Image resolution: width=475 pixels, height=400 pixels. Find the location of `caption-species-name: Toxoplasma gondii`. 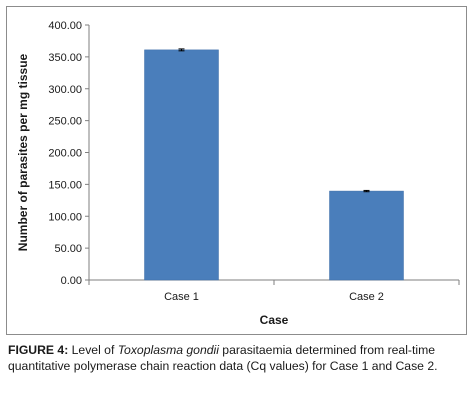

caption-species-name: Toxoplasma gondii is located at coordinates (168, 350).